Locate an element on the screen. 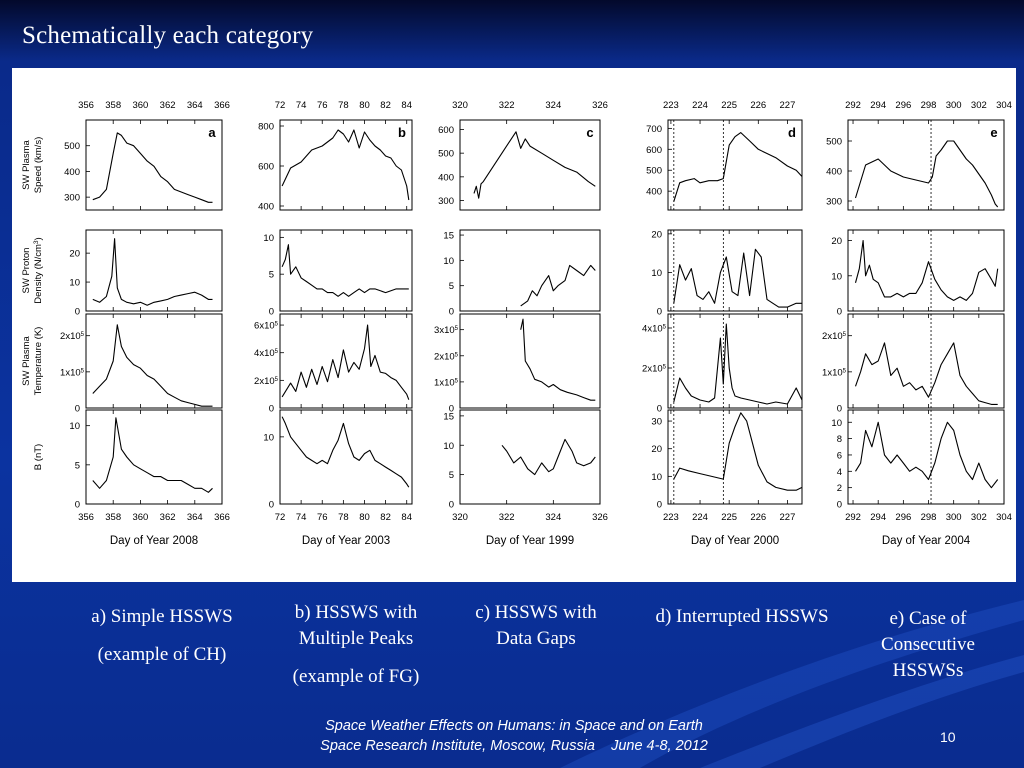  panel-letter: c is located at coordinates (589, 132).